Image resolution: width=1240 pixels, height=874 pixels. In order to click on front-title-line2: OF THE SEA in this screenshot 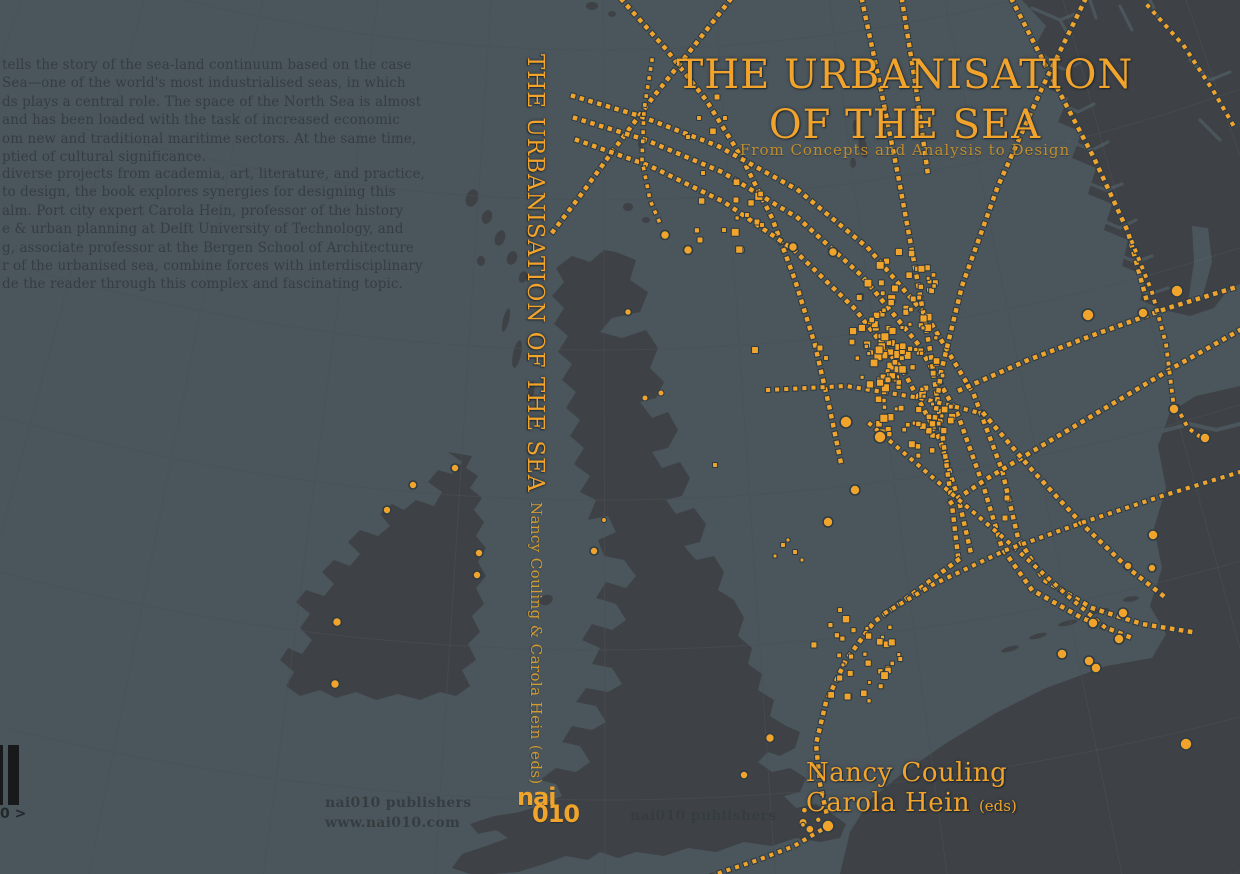, I will do `click(905, 125)`.